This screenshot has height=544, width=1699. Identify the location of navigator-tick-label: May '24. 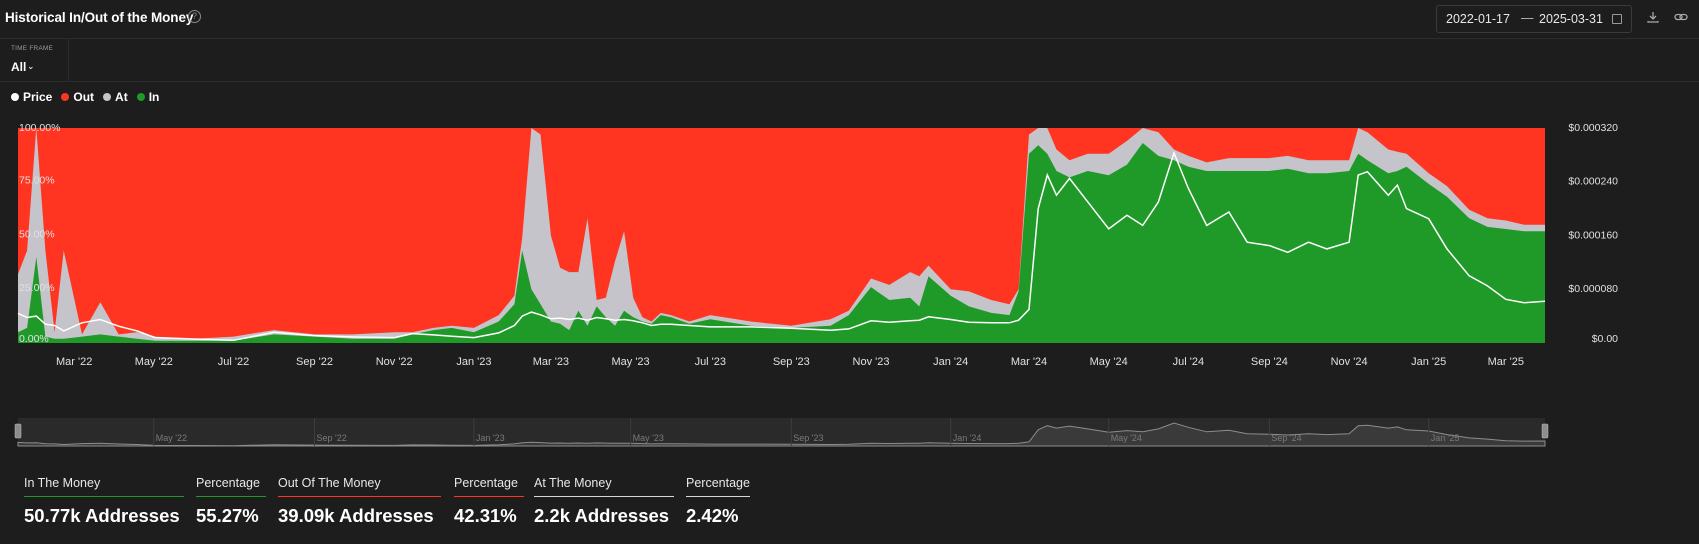
(1126, 438).